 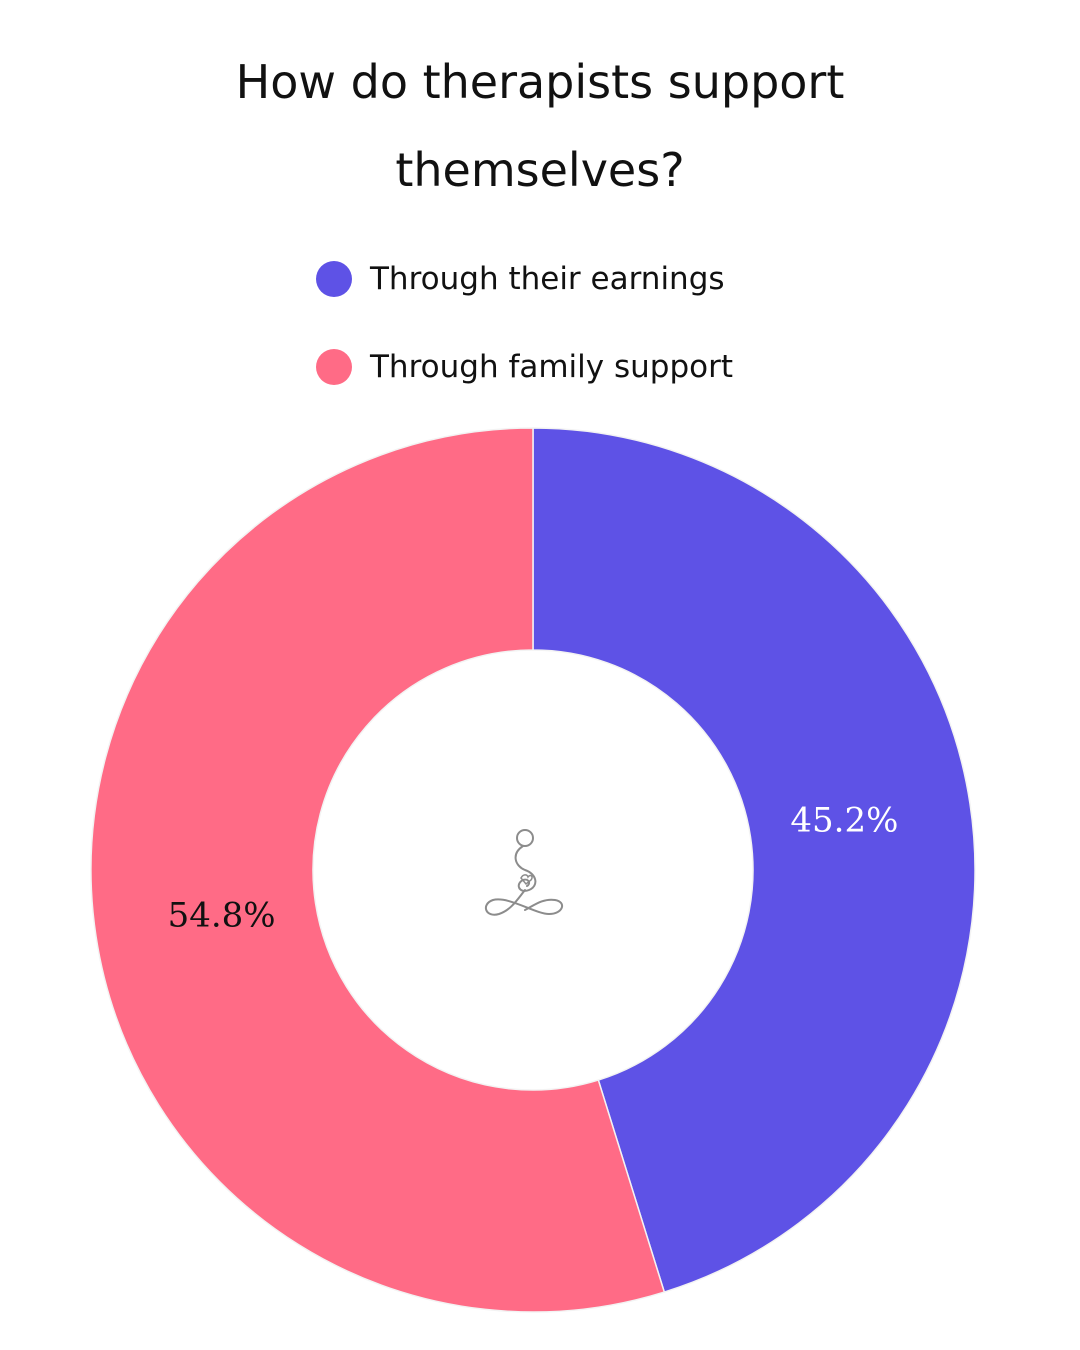 I want to click on legend-item-earnings: Through their earnings, so click(x=524, y=279).